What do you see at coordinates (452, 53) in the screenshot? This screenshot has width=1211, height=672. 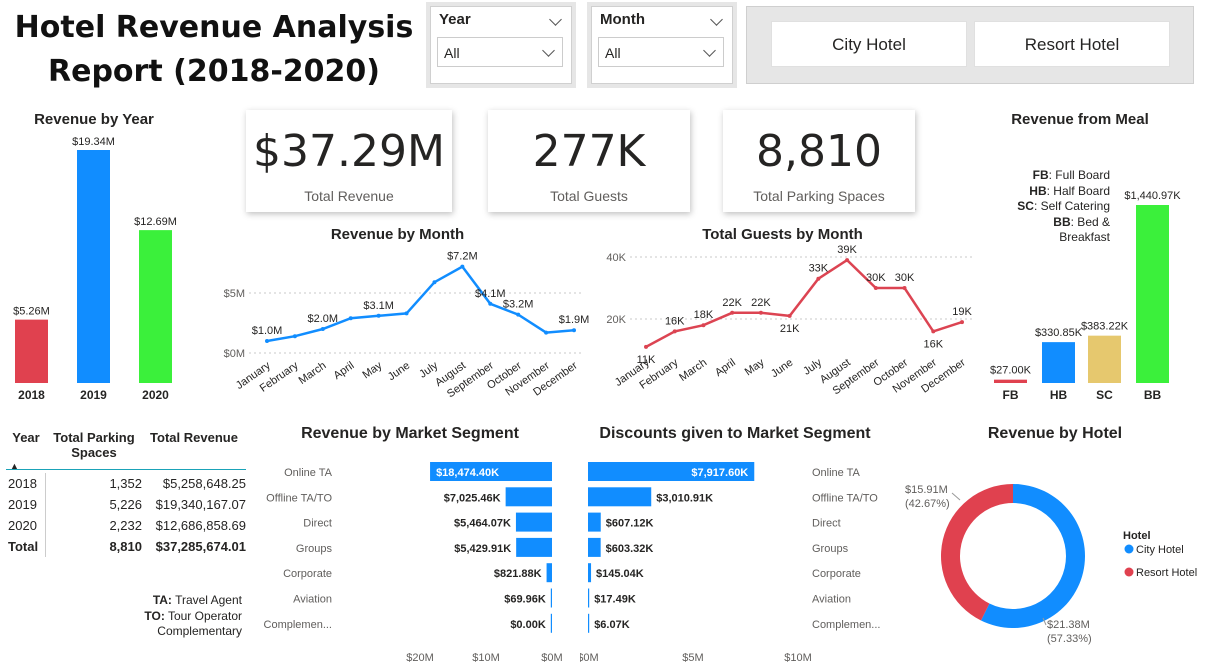 I see `year-dropdown-value: All` at bounding box center [452, 53].